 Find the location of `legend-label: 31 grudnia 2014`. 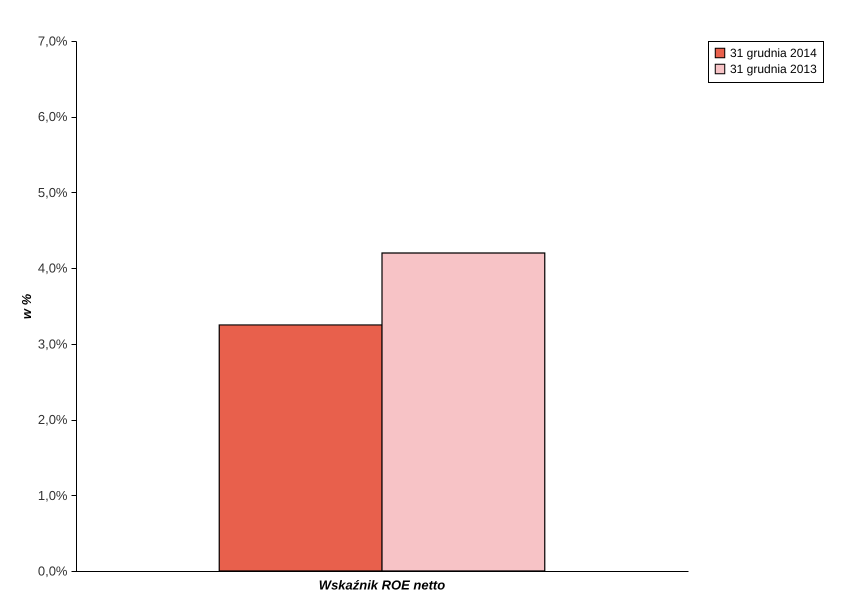

legend-label: 31 grudnia 2014 is located at coordinates (774, 53).